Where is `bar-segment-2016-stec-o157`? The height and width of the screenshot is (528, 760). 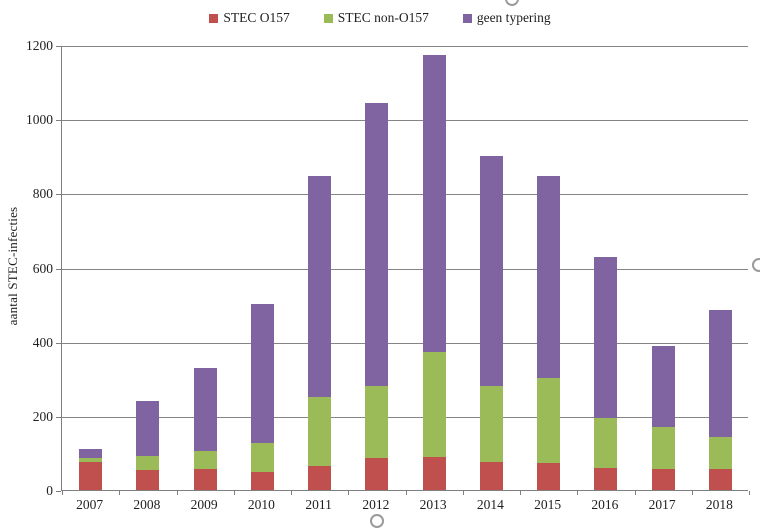 bar-segment-2016-stec-o157 is located at coordinates (606, 478).